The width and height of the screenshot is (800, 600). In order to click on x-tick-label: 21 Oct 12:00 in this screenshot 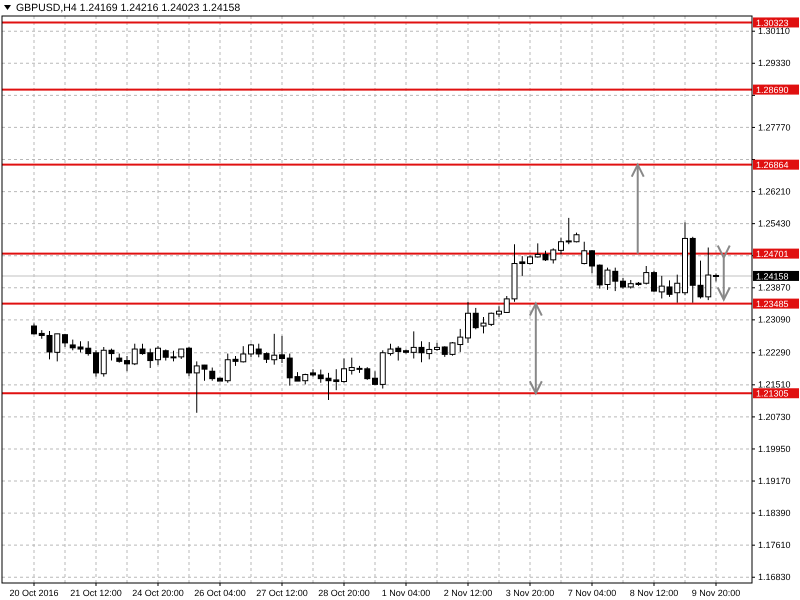, I will do `click(96, 593)`.